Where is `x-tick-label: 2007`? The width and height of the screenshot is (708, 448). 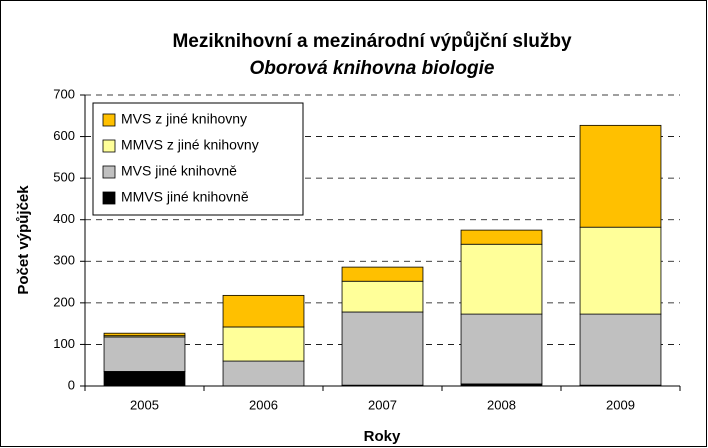
x-tick-label: 2007 is located at coordinates (382, 404).